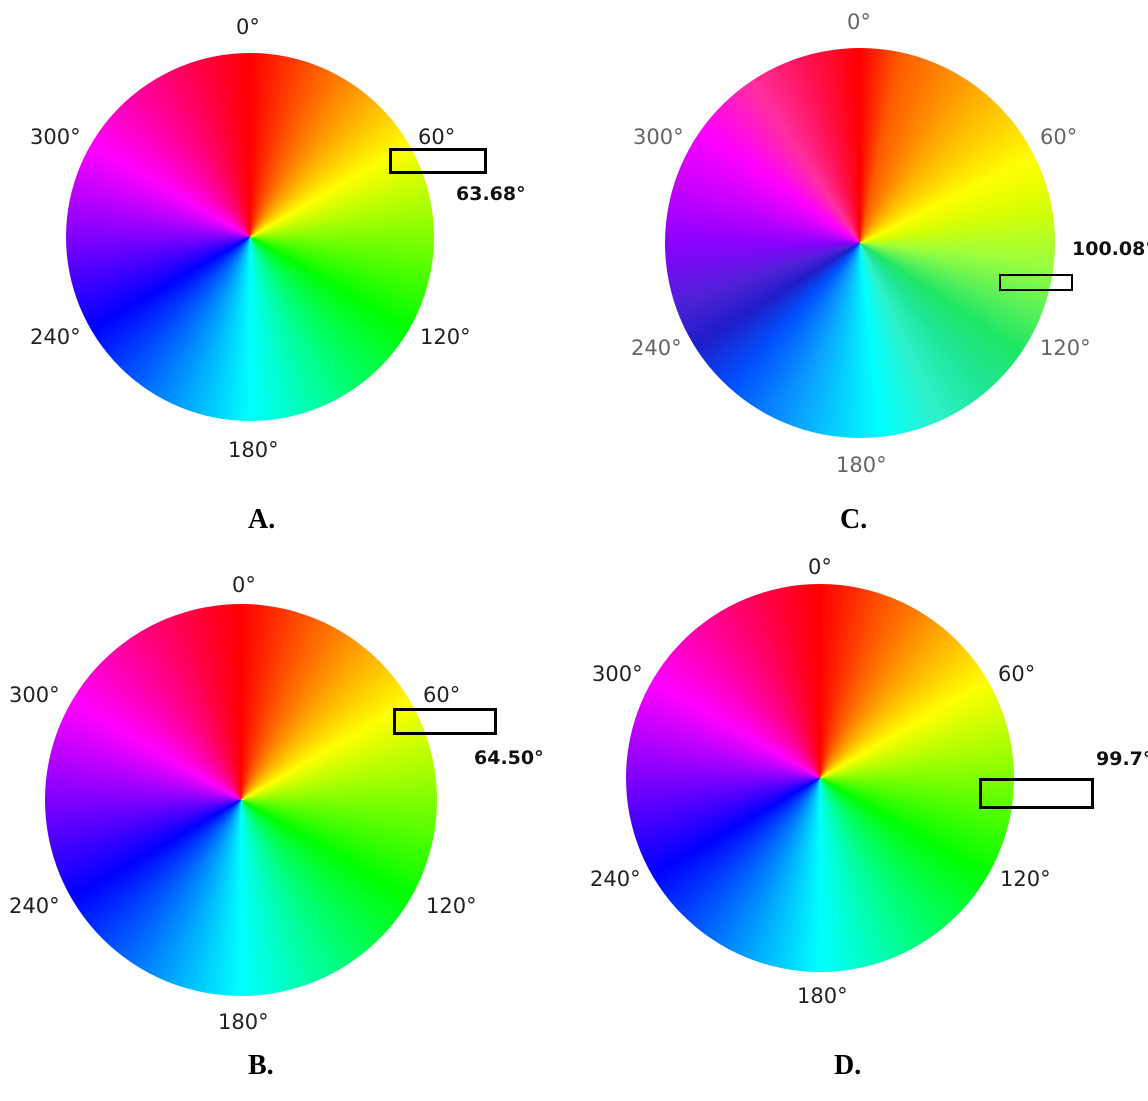 The width and height of the screenshot is (1148, 1101). What do you see at coordinates (261, 1065) in the screenshot?
I see `panel-caption: B.` at bounding box center [261, 1065].